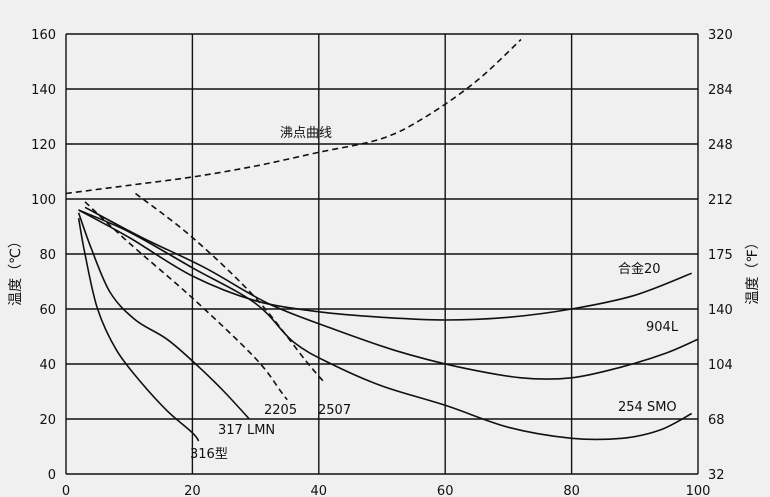  Describe the element at coordinates (209, 454) in the screenshot. I see `series-label-3: 316型` at that location.